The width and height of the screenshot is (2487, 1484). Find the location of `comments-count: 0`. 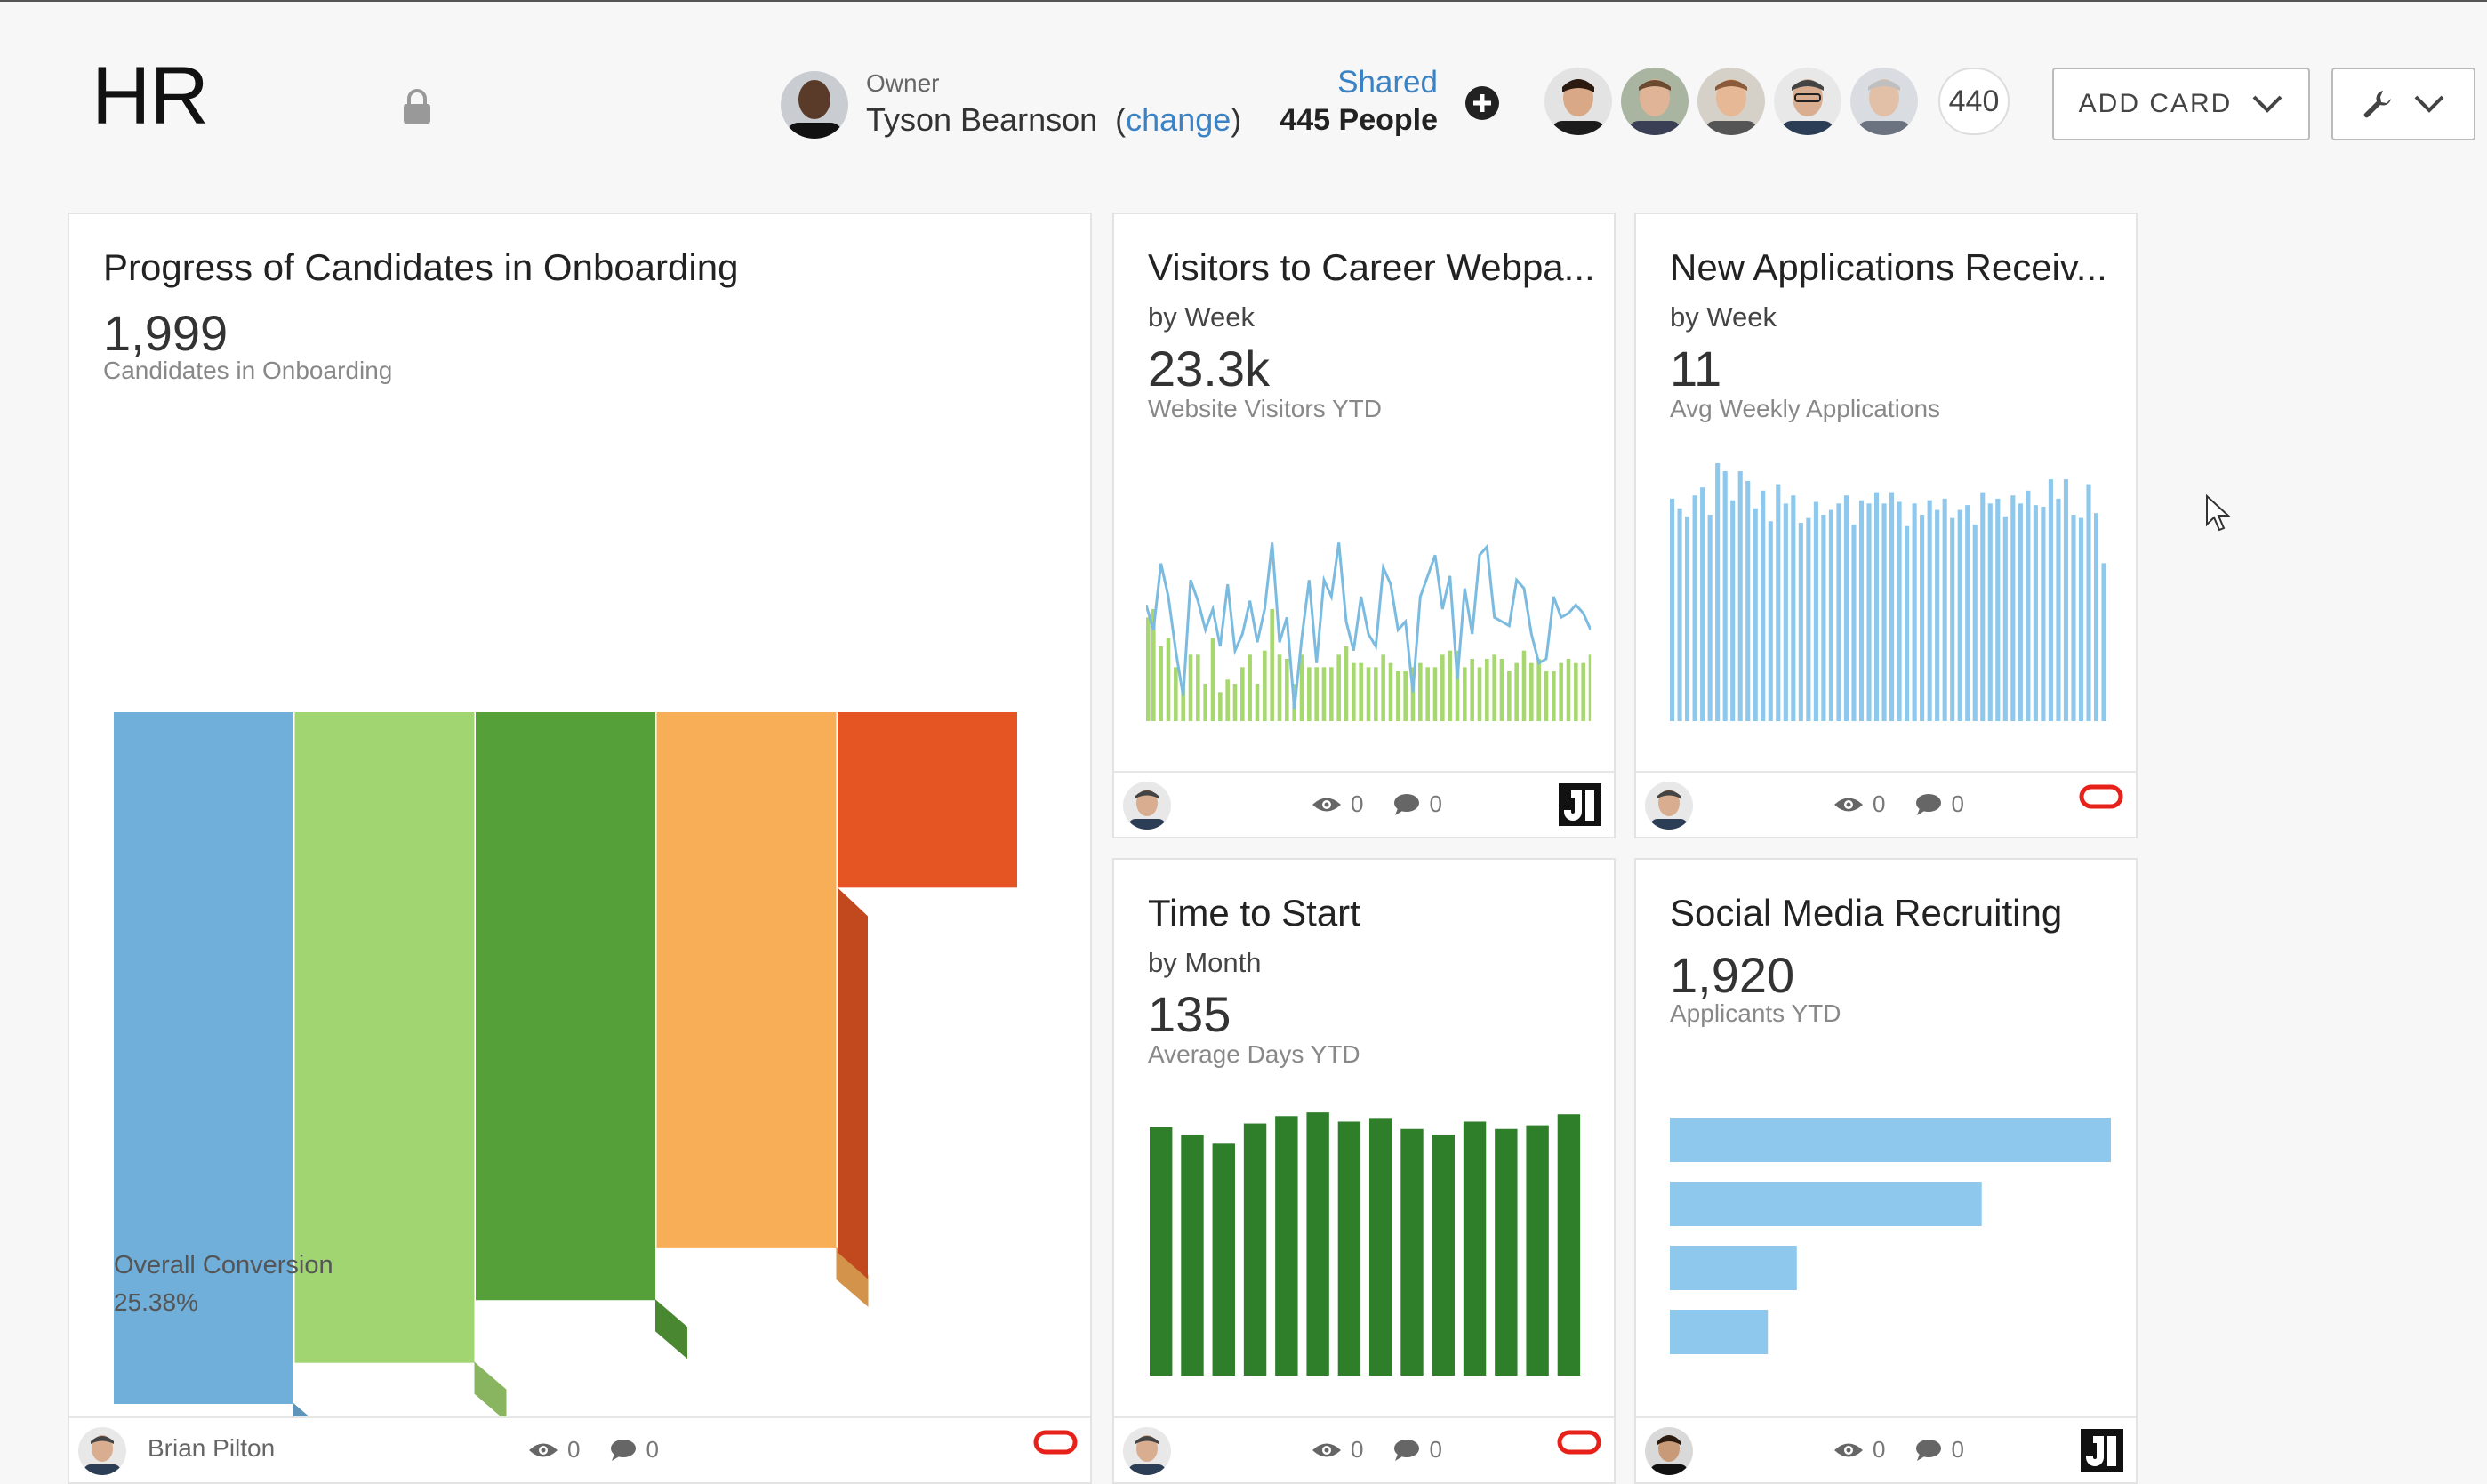

comments-count: 0 is located at coordinates (1957, 803).